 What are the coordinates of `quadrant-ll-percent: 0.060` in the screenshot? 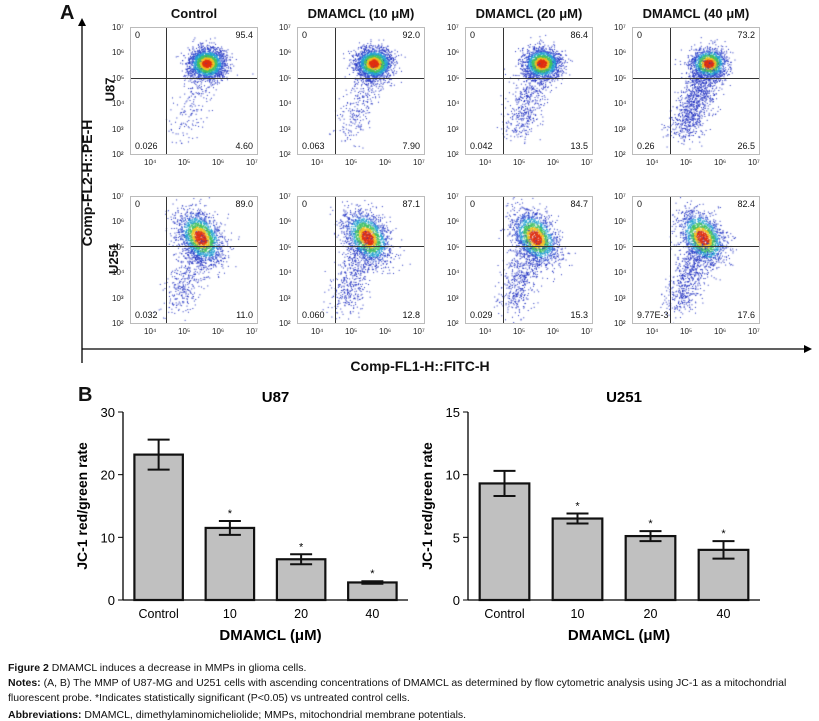 It's located at (313, 315).